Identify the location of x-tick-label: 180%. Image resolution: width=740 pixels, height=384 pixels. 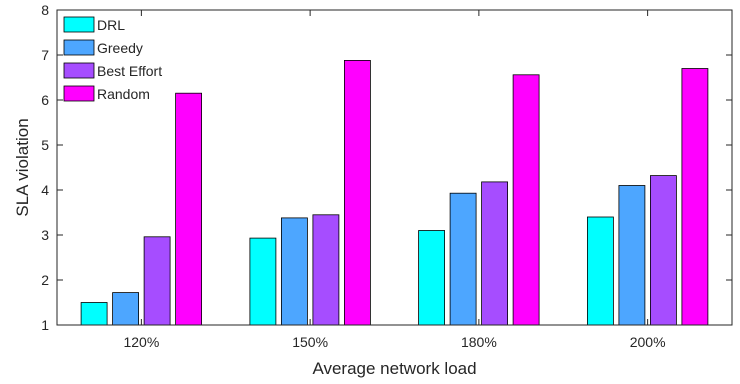
(479, 342).